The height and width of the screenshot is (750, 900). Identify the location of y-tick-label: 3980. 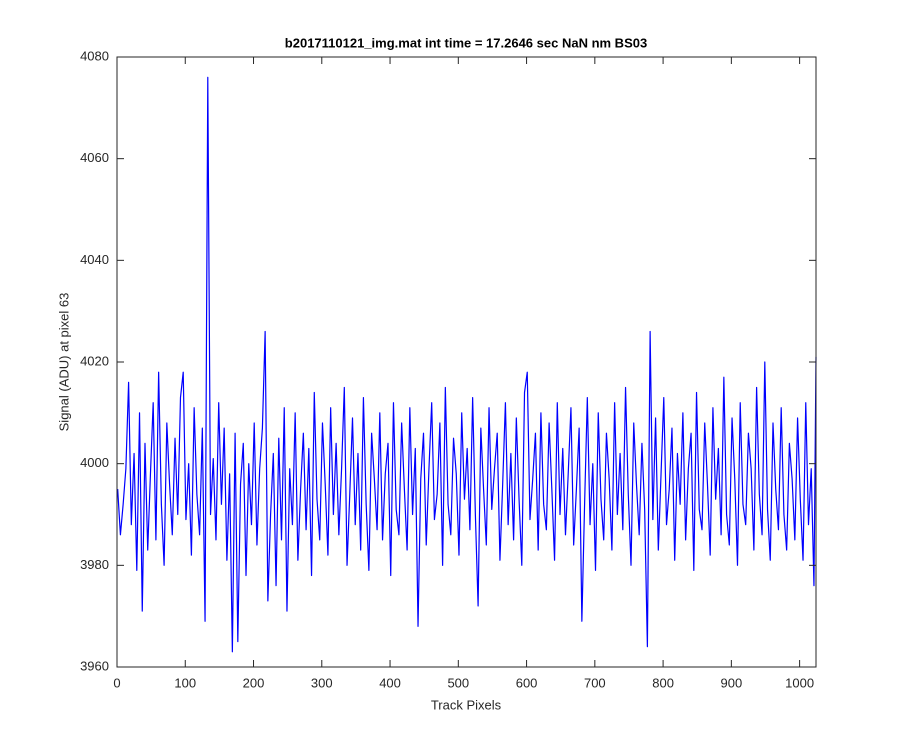
(94, 564).